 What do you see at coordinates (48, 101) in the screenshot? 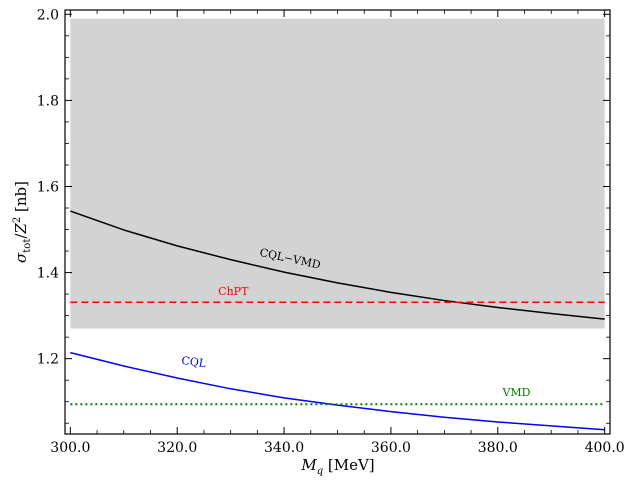
I see `y-tick-label: 1.8` at bounding box center [48, 101].